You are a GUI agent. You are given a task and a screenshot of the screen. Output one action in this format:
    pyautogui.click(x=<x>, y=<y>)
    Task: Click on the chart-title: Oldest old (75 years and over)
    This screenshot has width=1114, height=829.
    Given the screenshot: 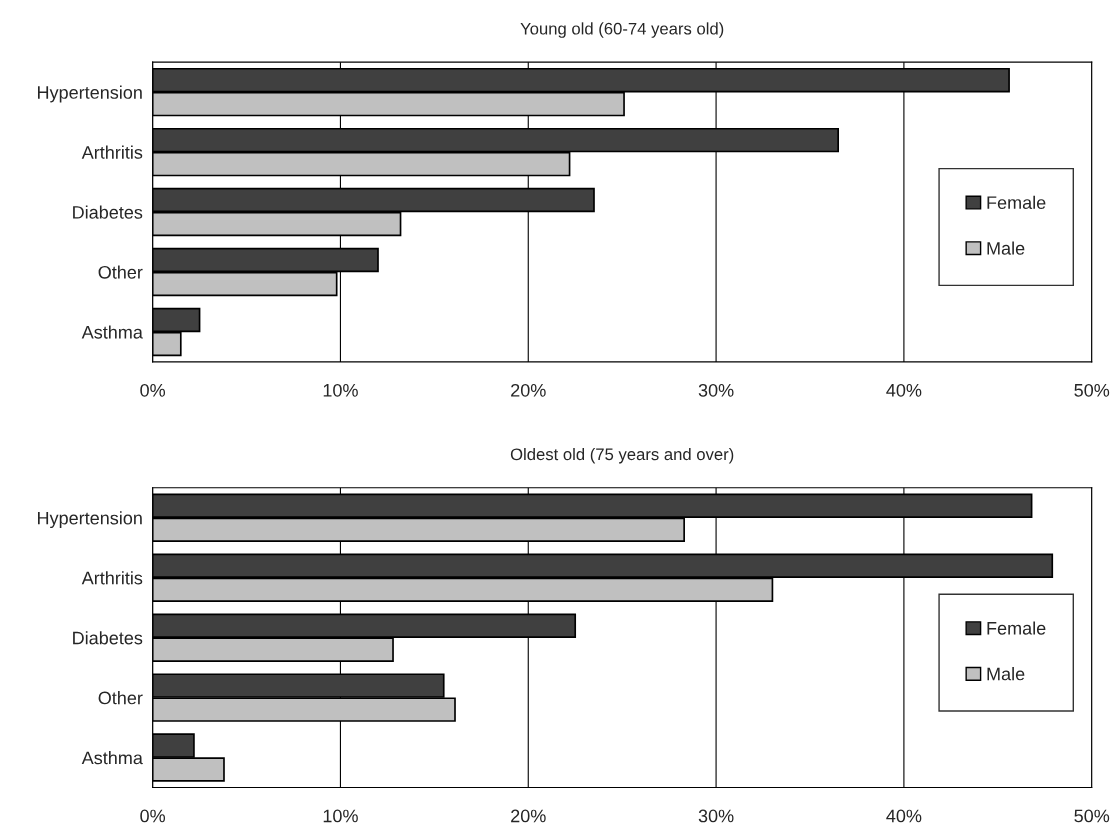 What is the action you would take?
    pyautogui.click(x=622, y=455)
    